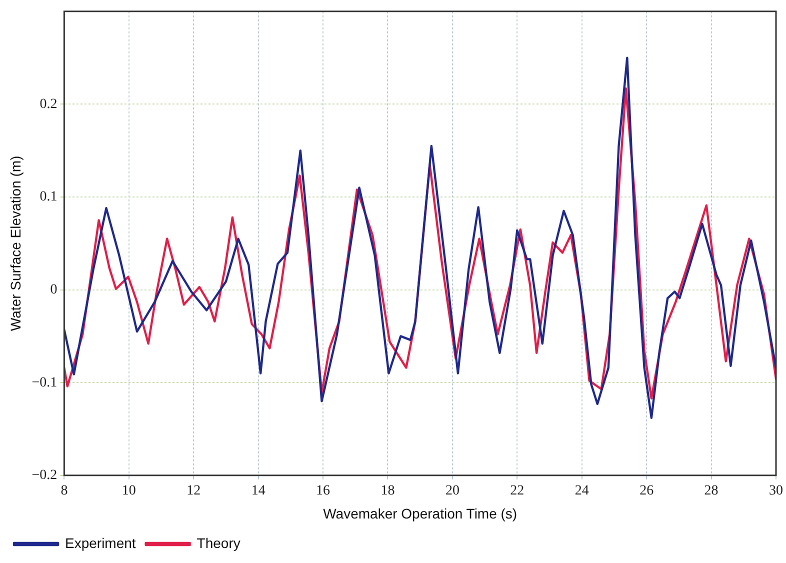 Image resolution: width=786 pixels, height=563 pixels. What do you see at coordinates (647, 490) in the screenshot?
I see `x-tick-label: 26` at bounding box center [647, 490].